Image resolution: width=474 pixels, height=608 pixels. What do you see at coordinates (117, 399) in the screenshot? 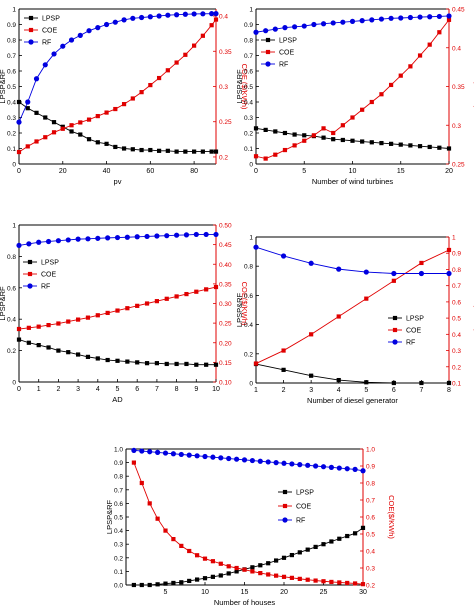
I see `x-axis-title: AD` at bounding box center [117, 399].